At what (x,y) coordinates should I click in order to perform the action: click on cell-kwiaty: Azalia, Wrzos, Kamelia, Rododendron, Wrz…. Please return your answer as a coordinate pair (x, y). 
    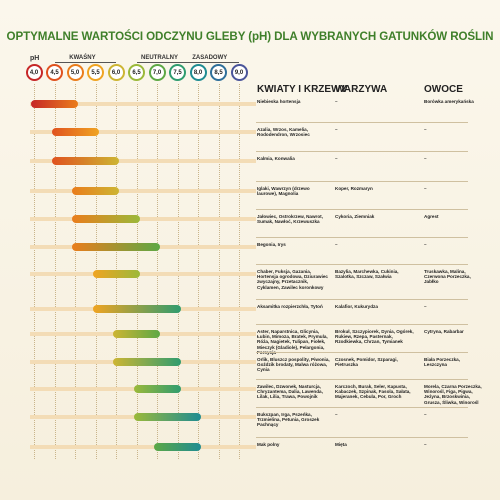
    Looking at the image, I should click on (283, 132).